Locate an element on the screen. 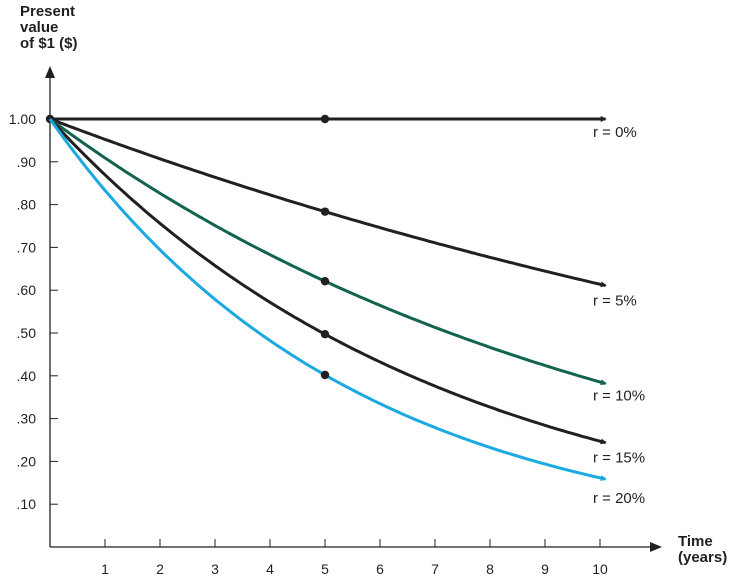 The width and height of the screenshot is (743, 580). x-axis-title: Time (years) is located at coordinates (703, 549).